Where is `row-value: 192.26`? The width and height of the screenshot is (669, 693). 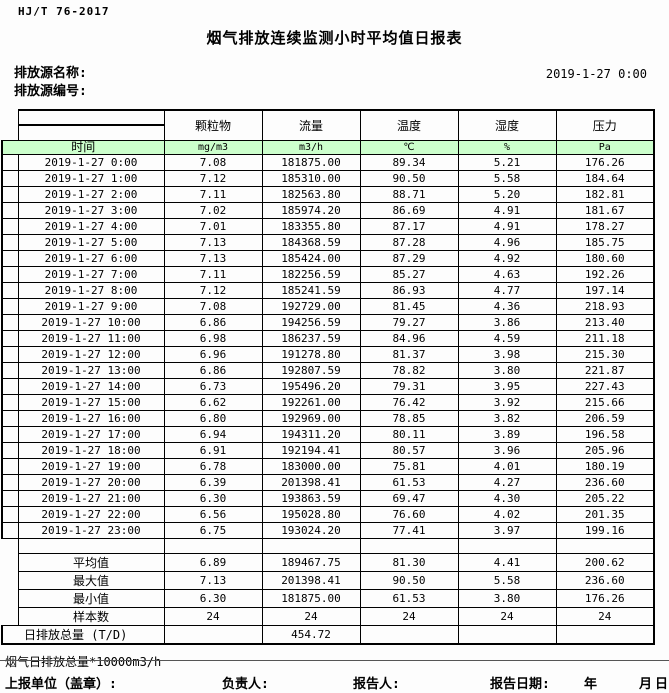
row-value: 192.26 is located at coordinates (605, 274).